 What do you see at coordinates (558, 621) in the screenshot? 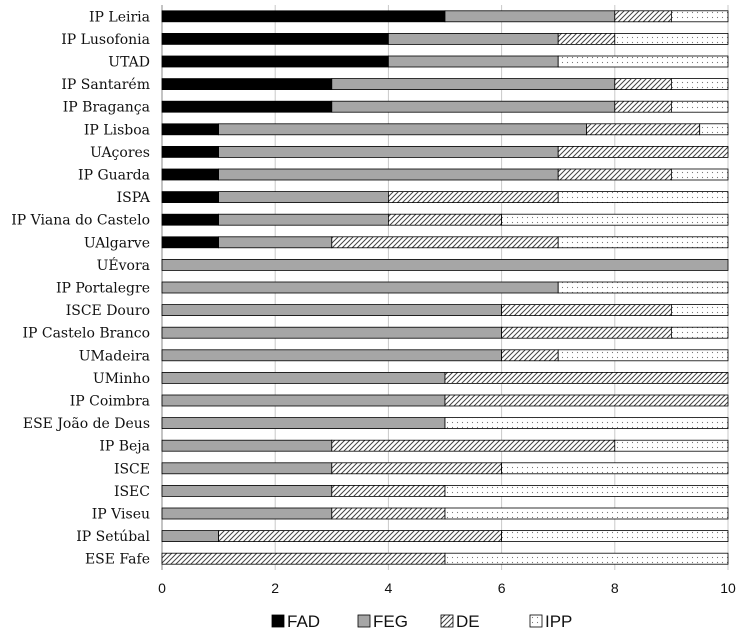
I see `legend-label: IPP` at bounding box center [558, 621].